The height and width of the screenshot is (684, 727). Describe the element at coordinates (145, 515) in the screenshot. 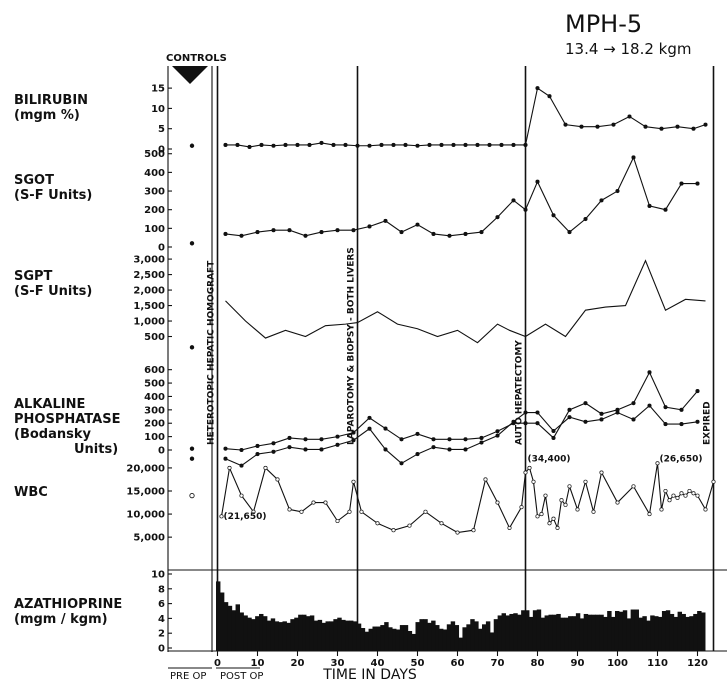

I see `y-tick-label: 10,000` at that location.